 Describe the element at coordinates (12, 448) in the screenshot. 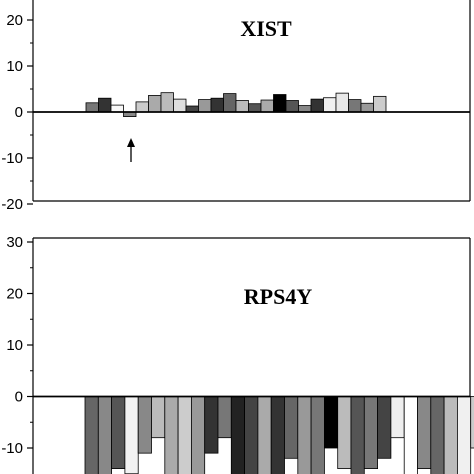

I see `rps4y-tick-label: -10` at that location.